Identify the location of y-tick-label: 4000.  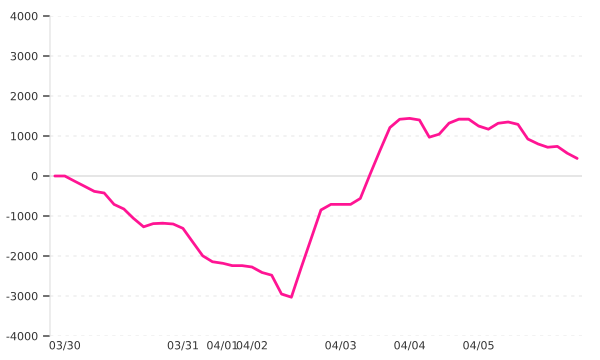
(24, 16).